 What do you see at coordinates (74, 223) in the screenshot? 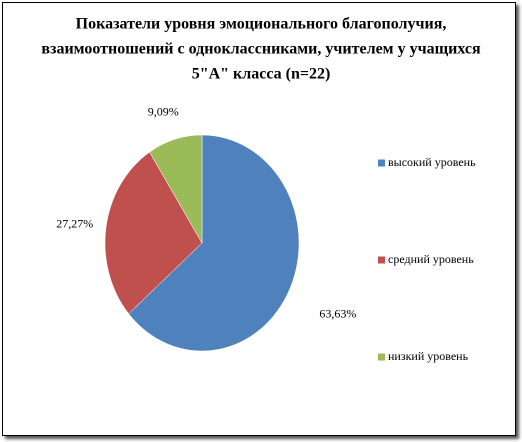
I see `data-label: 27,27%` at bounding box center [74, 223].